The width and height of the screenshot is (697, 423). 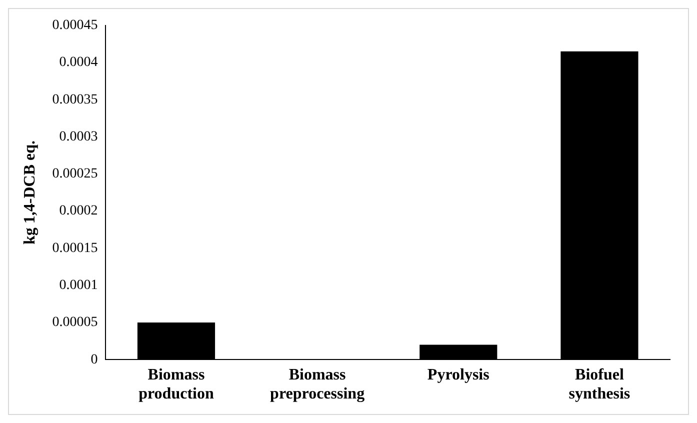 What do you see at coordinates (176, 384) in the screenshot?
I see `x-tick-label: Biomass production` at bounding box center [176, 384].